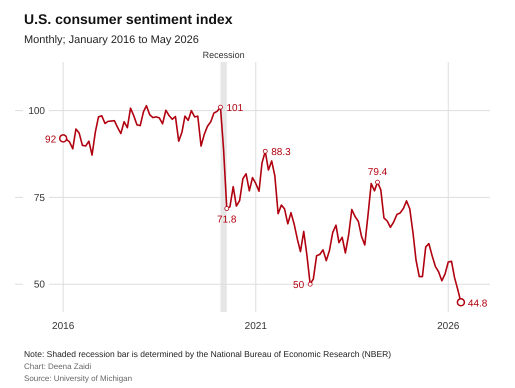 The height and width of the screenshot is (388, 515). What do you see at coordinates (378, 172) in the screenshot?
I see `annotation: 79.4` at bounding box center [378, 172].